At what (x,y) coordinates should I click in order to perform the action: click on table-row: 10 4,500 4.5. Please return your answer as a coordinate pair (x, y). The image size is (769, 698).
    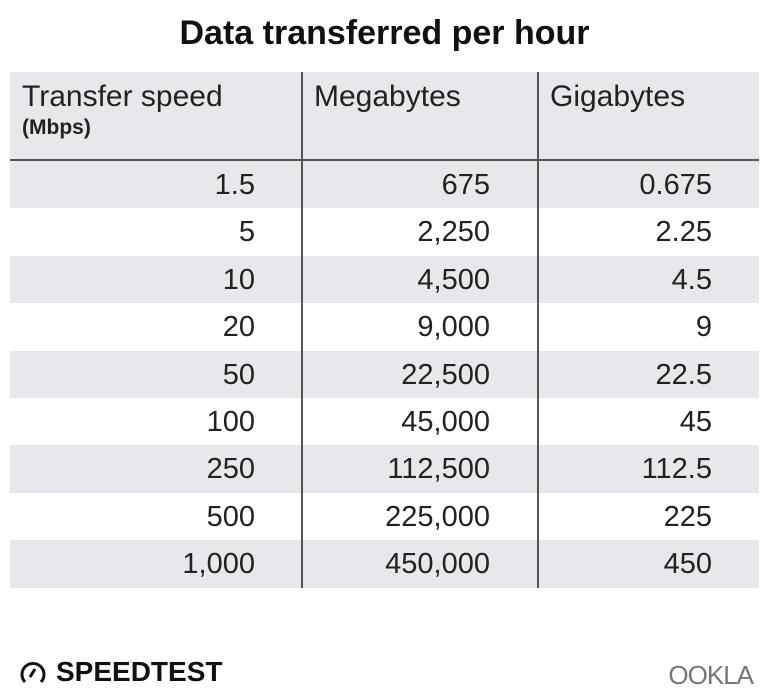
    Looking at the image, I should click on (384, 279).